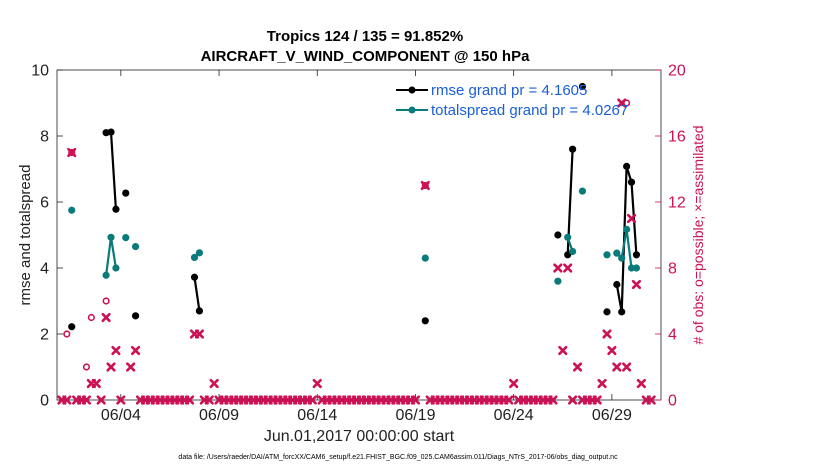  What do you see at coordinates (415, 415) in the screenshot?
I see `x-tick-label: 06/19` at bounding box center [415, 415].